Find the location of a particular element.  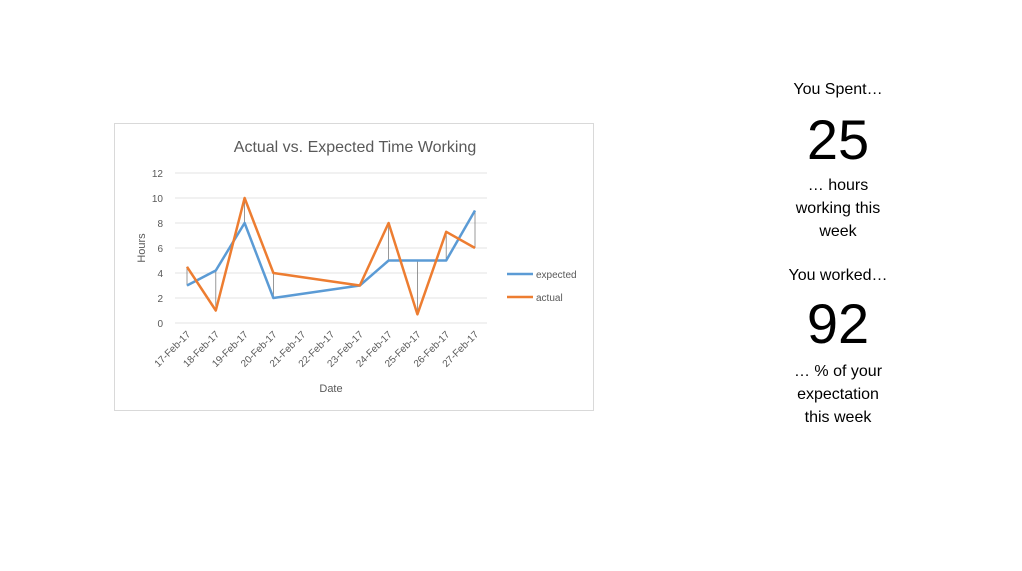

chart-title: Actual vs. Expected Time Working is located at coordinates (355, 147).